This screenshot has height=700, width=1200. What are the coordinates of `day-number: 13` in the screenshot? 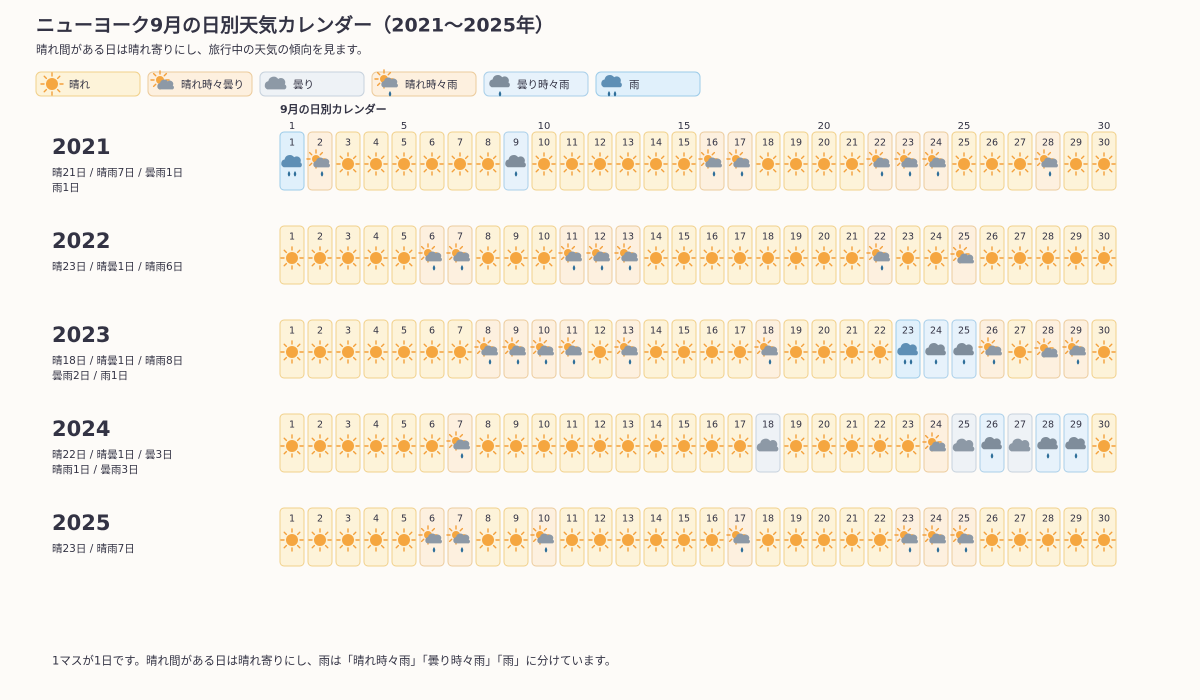 It's located at (628, 331).